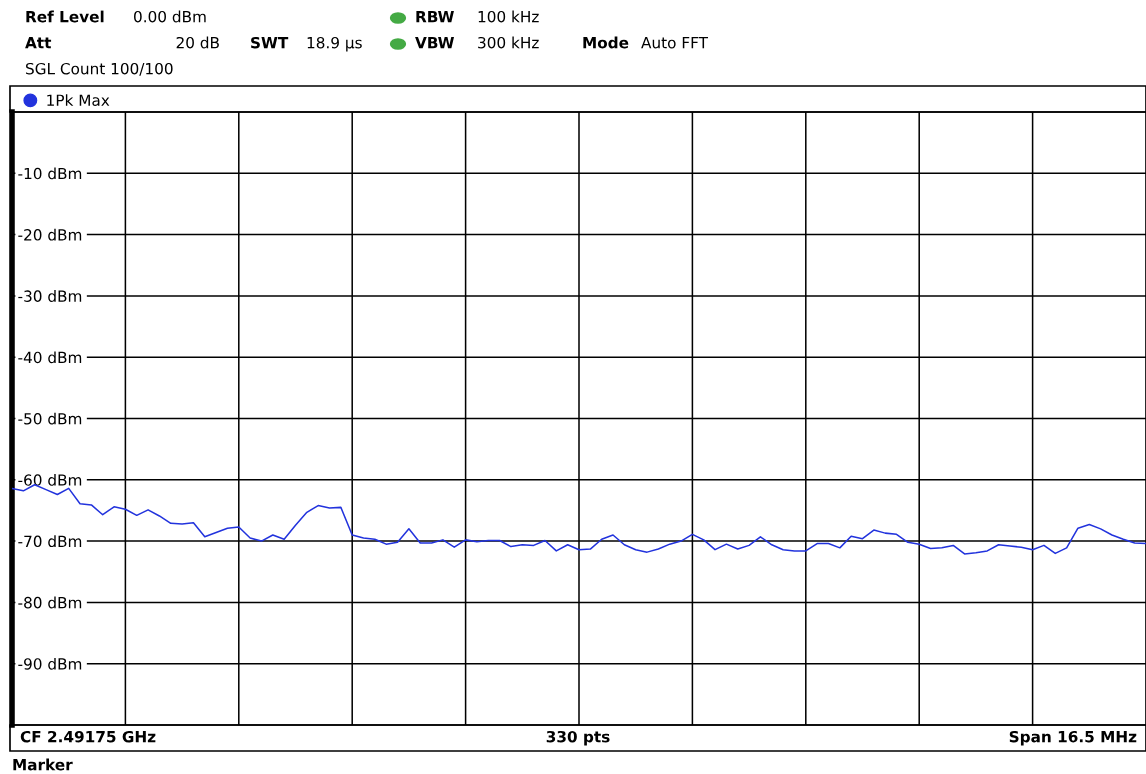  Describe the element at coordinates (50, 541) in the screenshot. I see `y-tick-label: -70 dBm` at that location.